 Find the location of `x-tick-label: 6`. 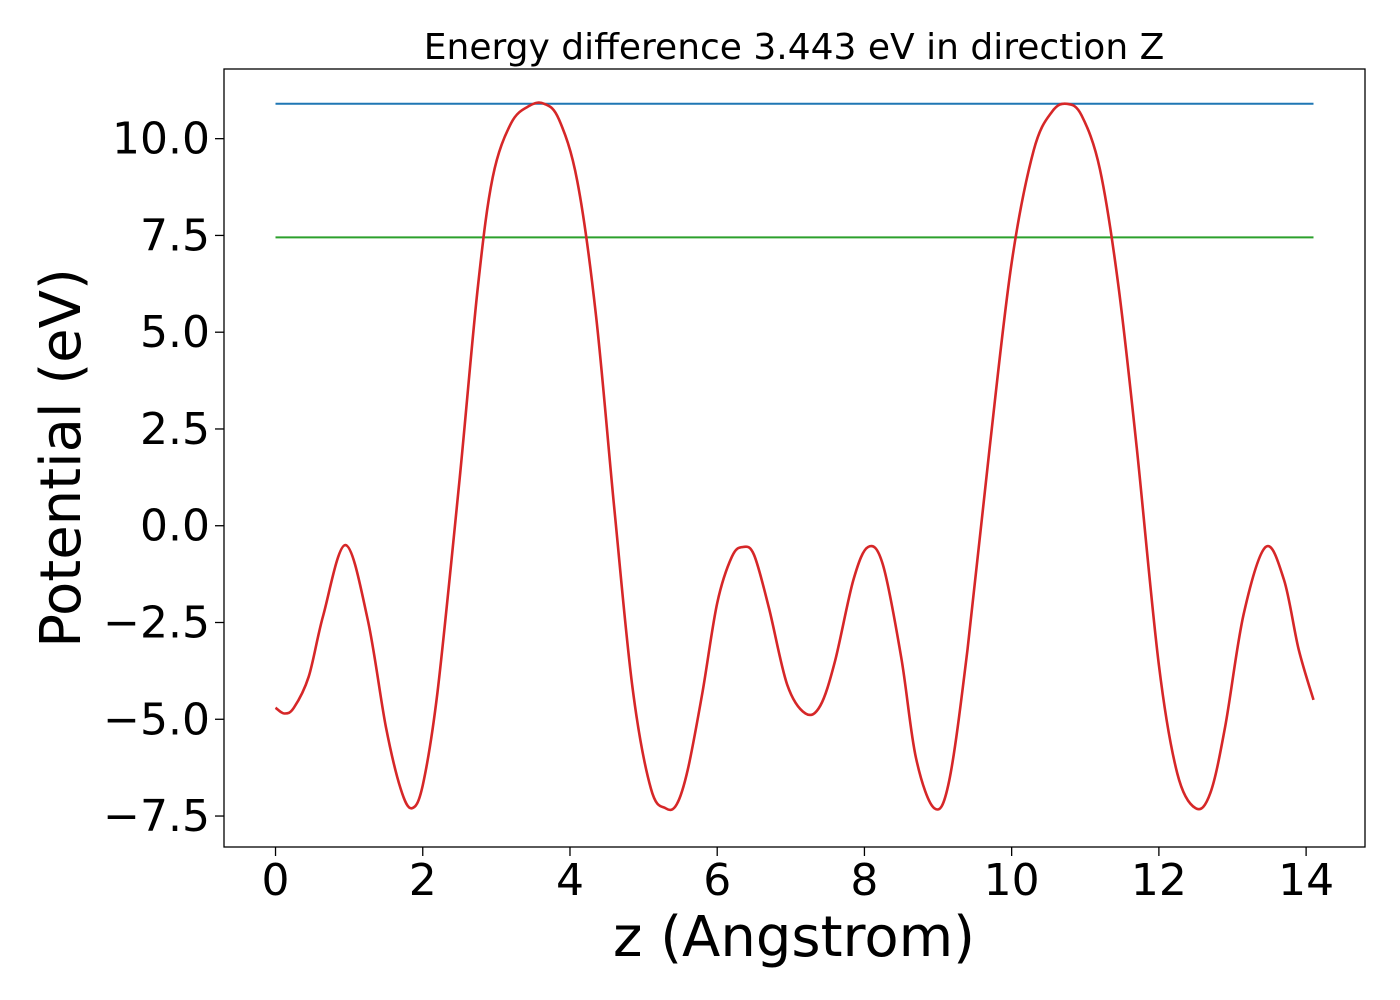

x-tick-label: 6 is located at coordinates (717, 880).